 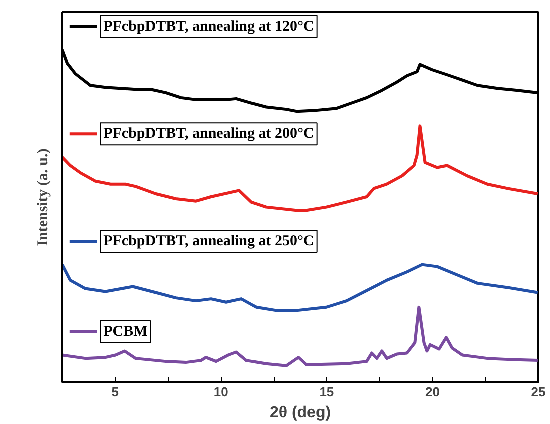 I want to click on legend-label: PFcbpDTBT, annealing at 120°C, so click(x=209, y=26).